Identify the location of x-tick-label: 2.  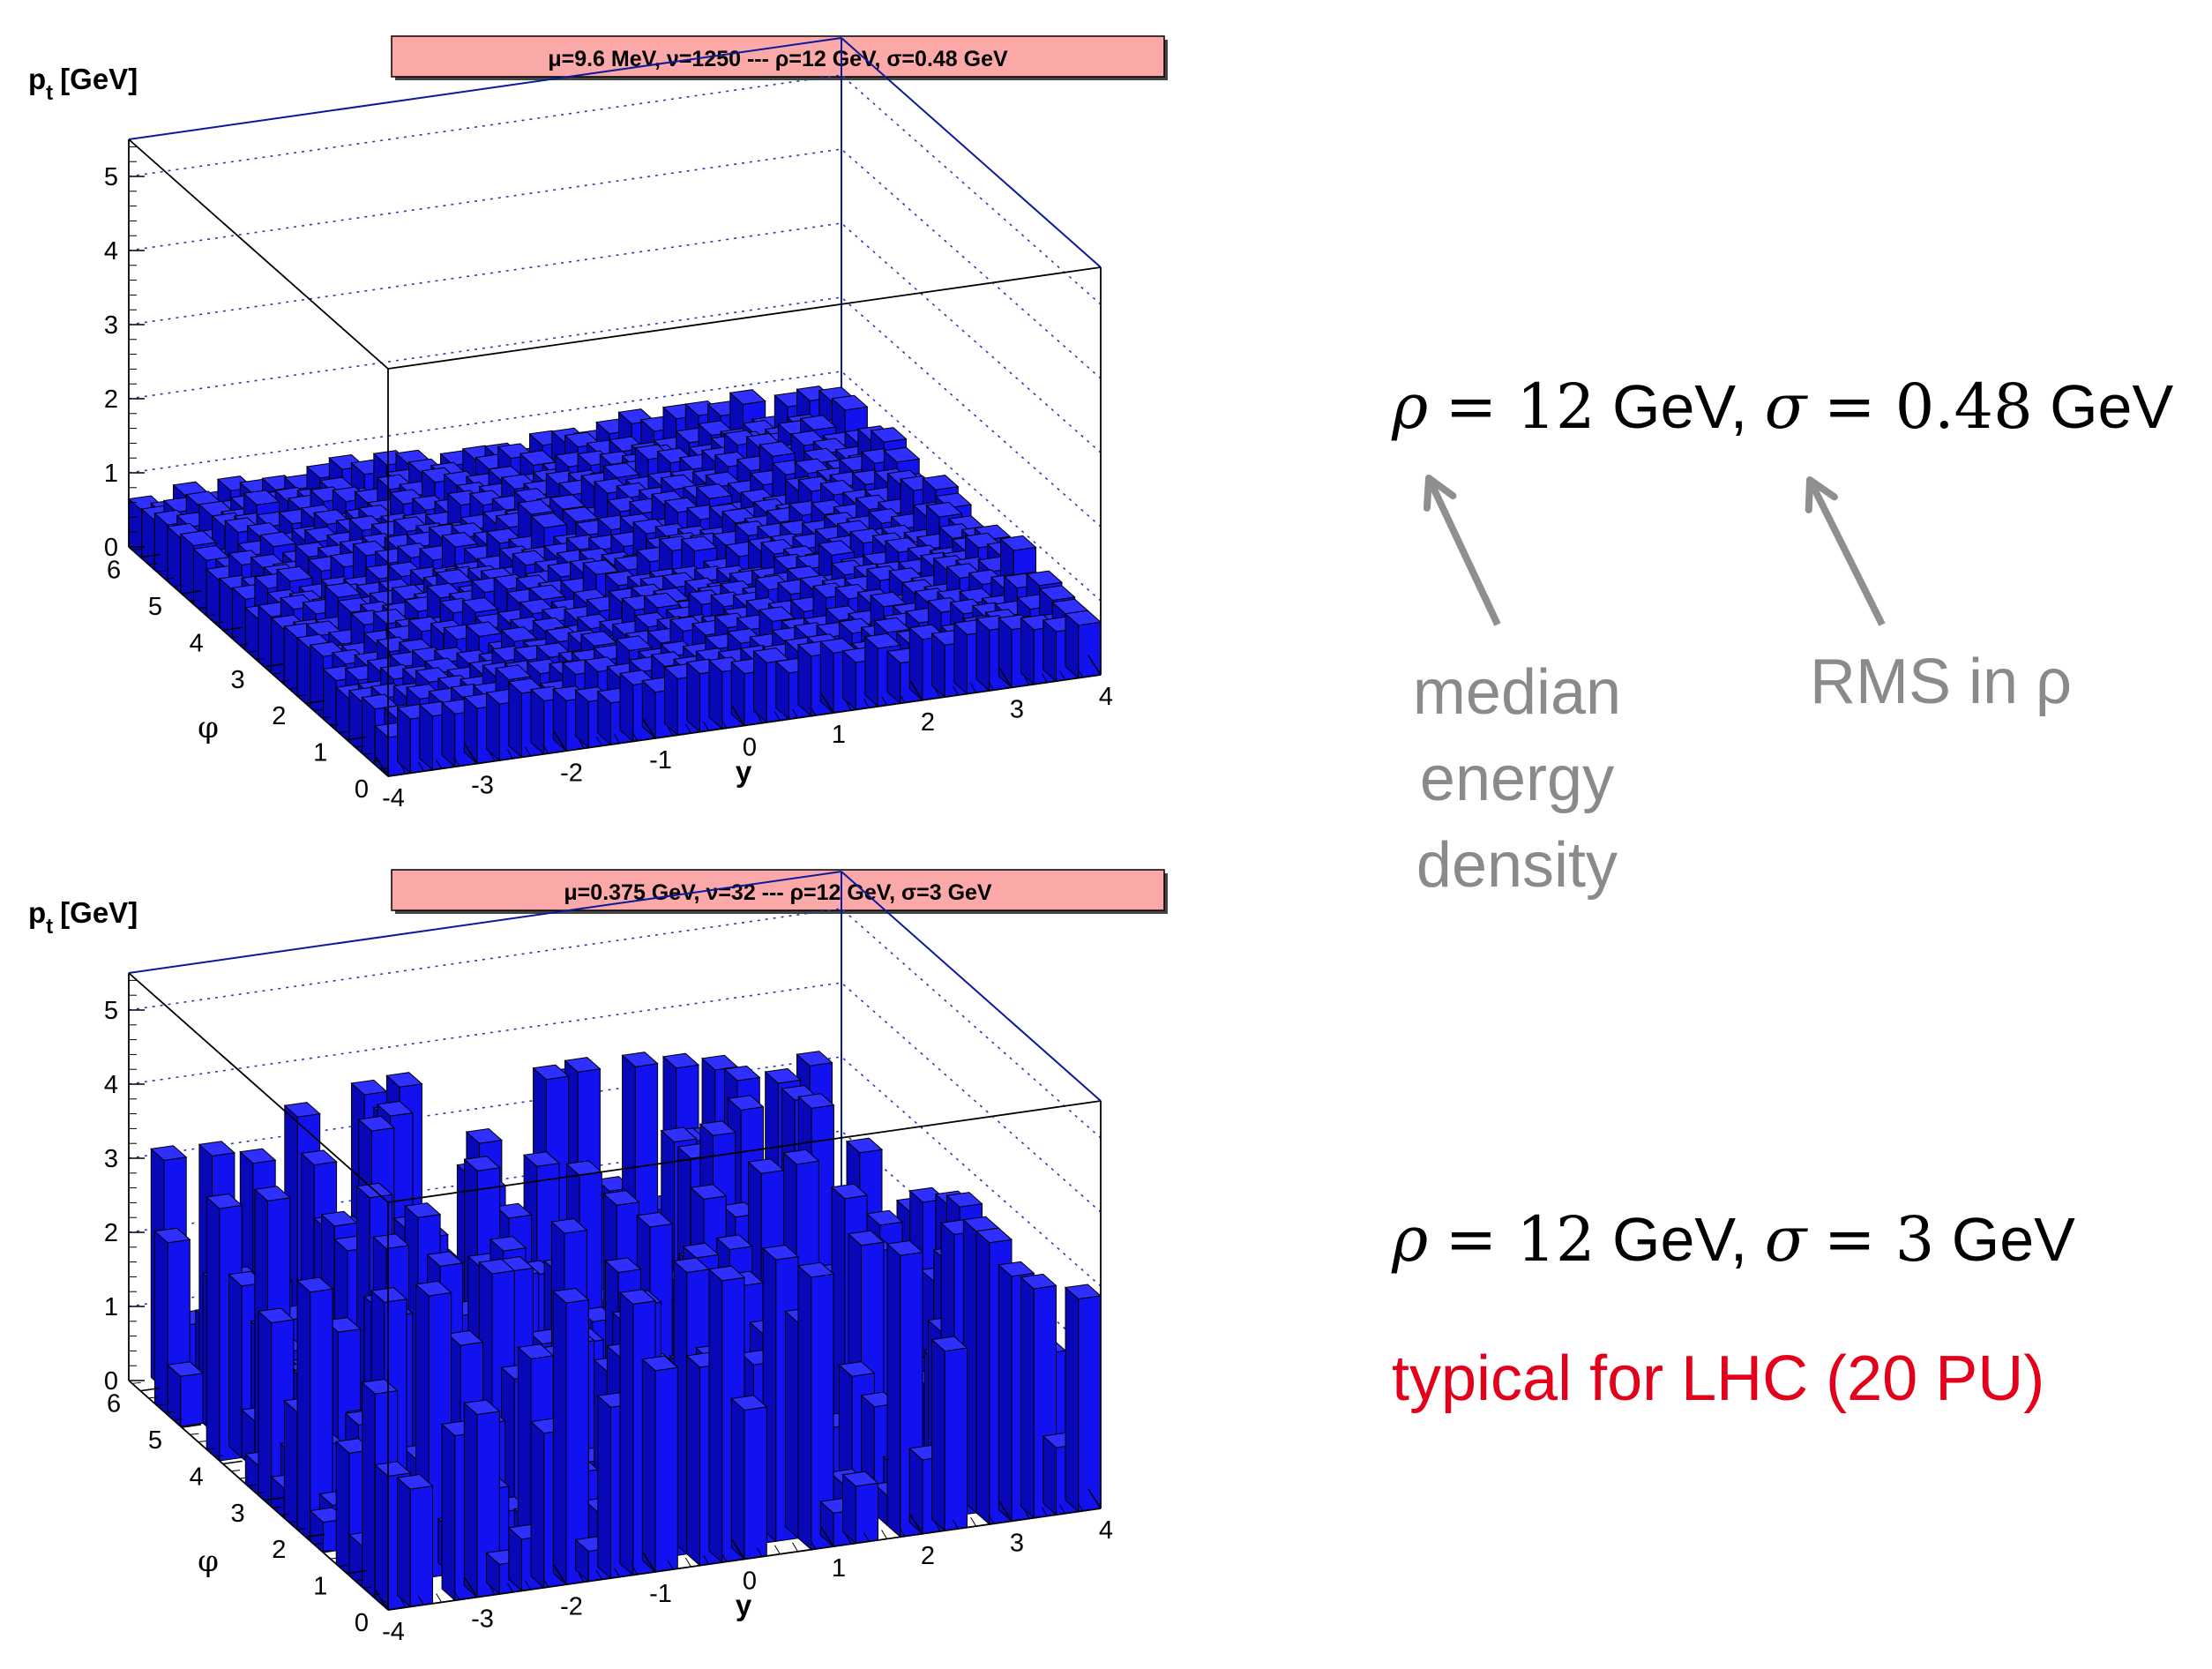
(928, 723).